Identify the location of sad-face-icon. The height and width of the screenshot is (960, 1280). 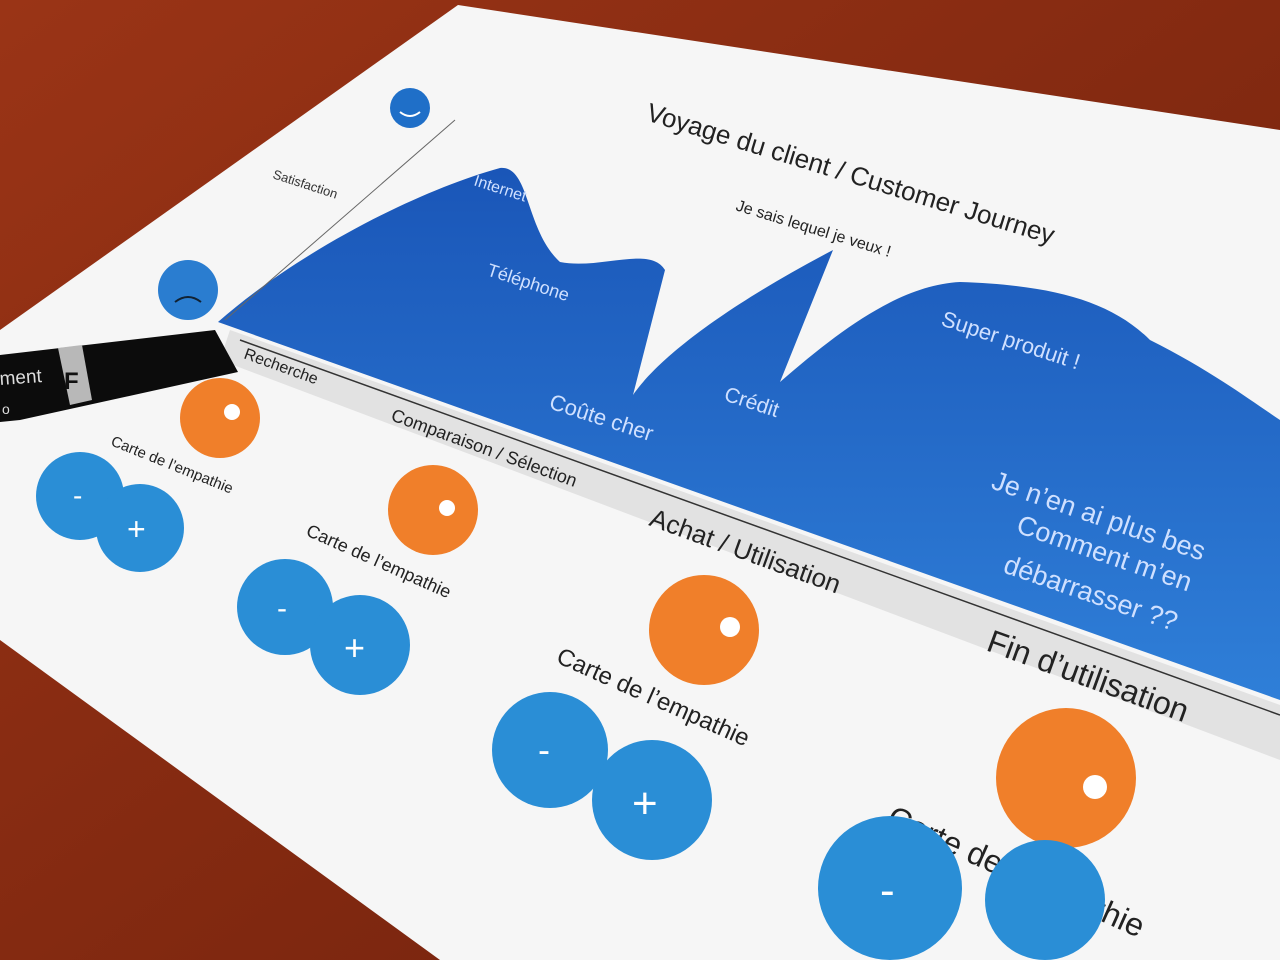
(188, 290).